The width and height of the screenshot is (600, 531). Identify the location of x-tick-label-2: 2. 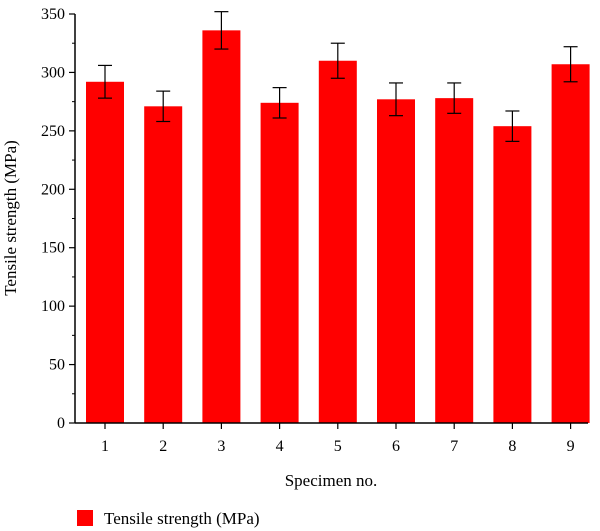
(163, 446).